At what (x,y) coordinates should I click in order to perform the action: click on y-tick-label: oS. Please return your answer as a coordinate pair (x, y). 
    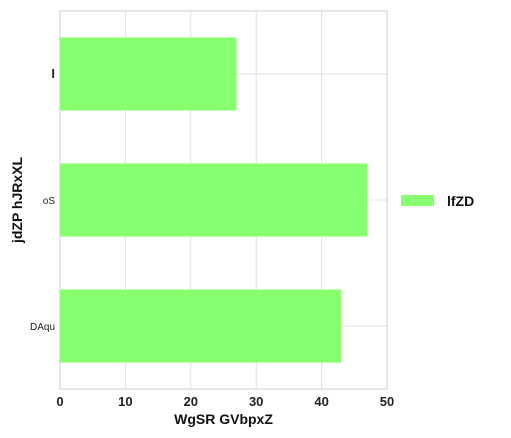
    Looking at the image, I should click on (49, 201).